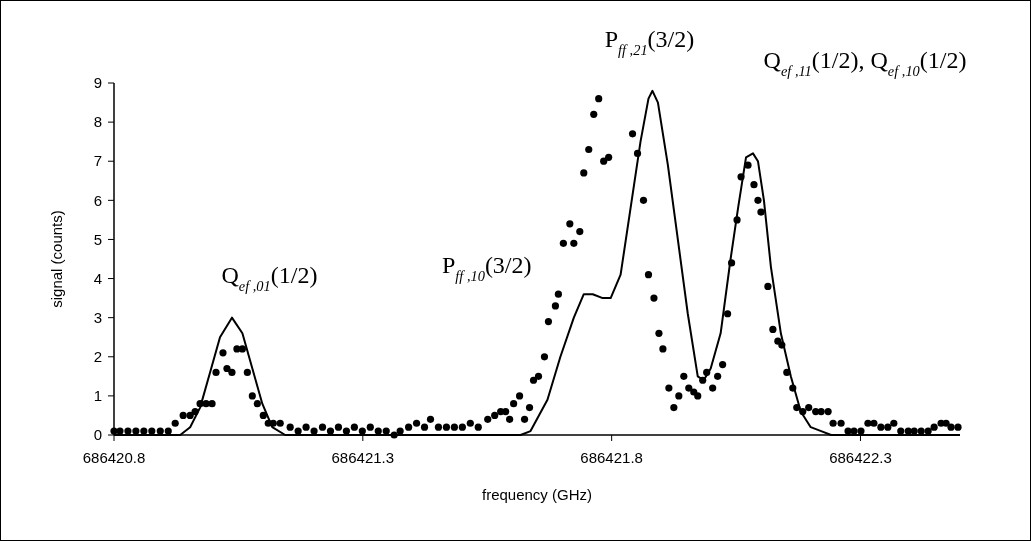 The width and height of the screenshot is (1031, 541). Describe the element at coordinates (56, 259) in the screenshot. I see `y-axis-title: signal (counts)` at that location.